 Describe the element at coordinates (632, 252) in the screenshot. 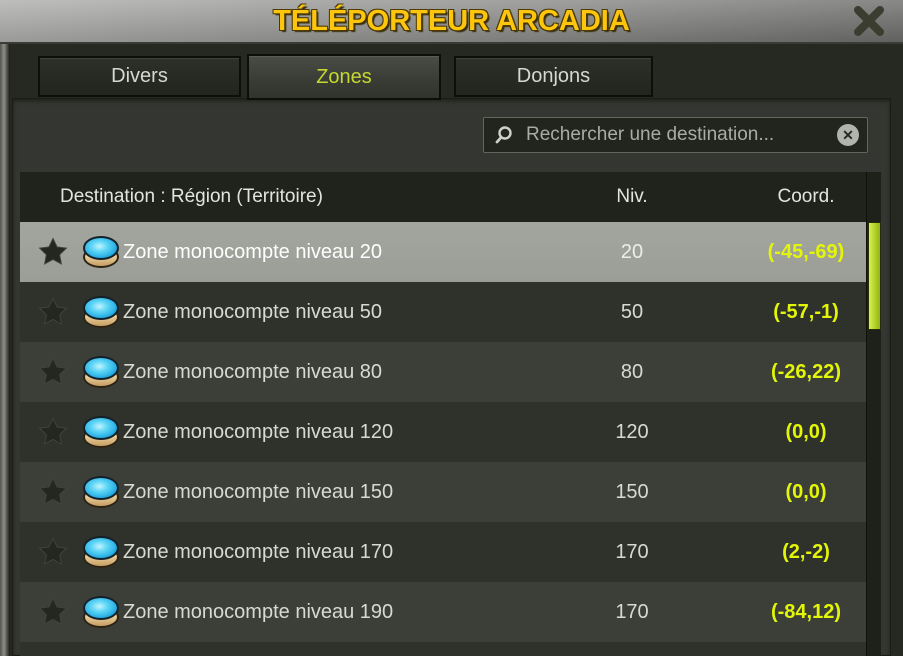

I see `zone-level: 20` at that location.